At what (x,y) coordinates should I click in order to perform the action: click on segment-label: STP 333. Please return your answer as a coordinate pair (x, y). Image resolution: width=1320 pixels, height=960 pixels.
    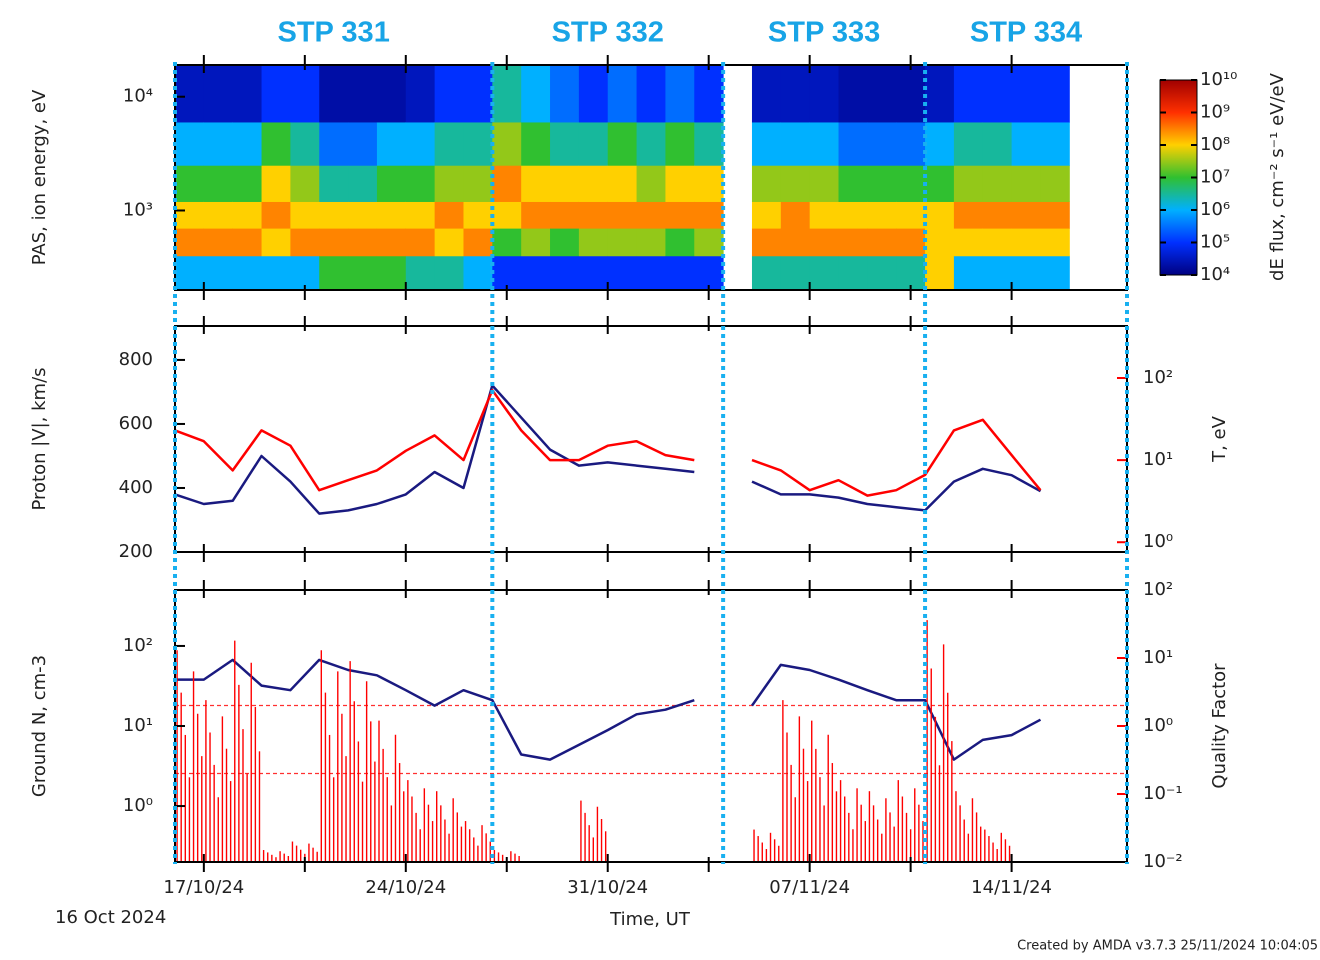
    Looking at the image, I should click on (824, 33).